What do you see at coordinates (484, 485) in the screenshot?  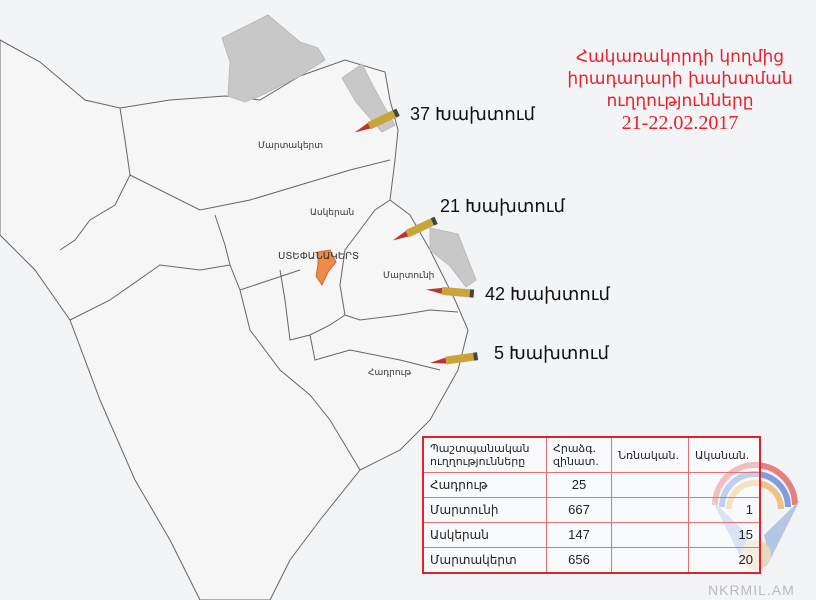 I see `cell: Հադրութ` at bounding box center [484, 485].